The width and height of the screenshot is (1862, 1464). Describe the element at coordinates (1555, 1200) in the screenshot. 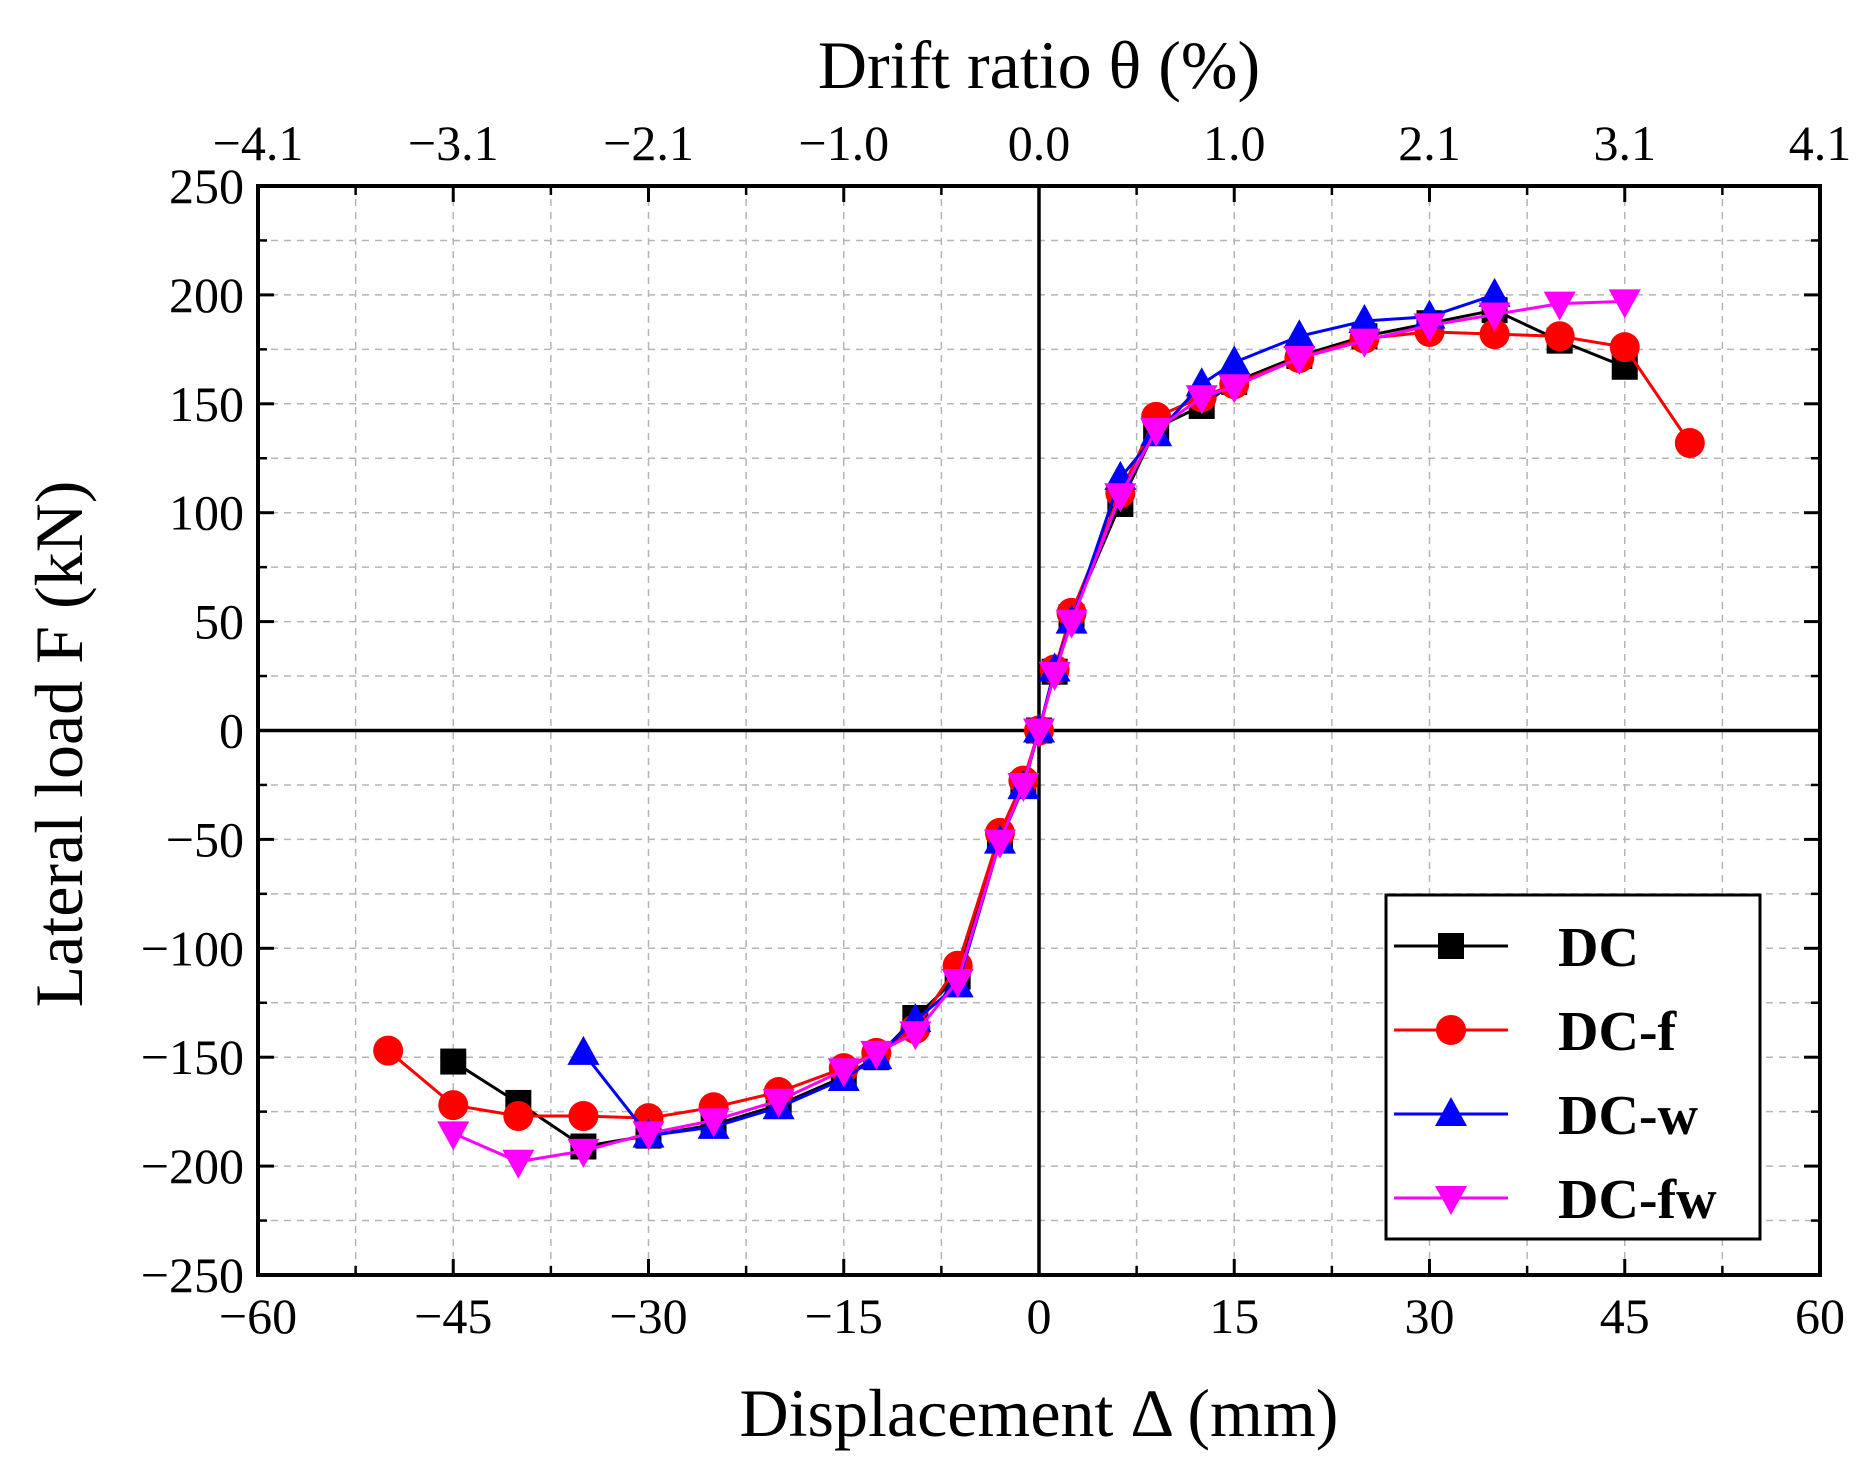

I see `legend-item: DC-fw` at that location.